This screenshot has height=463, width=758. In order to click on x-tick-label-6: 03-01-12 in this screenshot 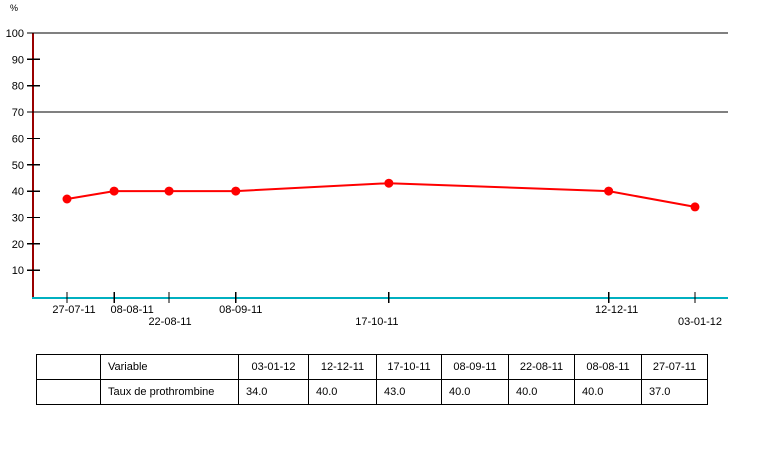, I will do `click(700, 322)`.